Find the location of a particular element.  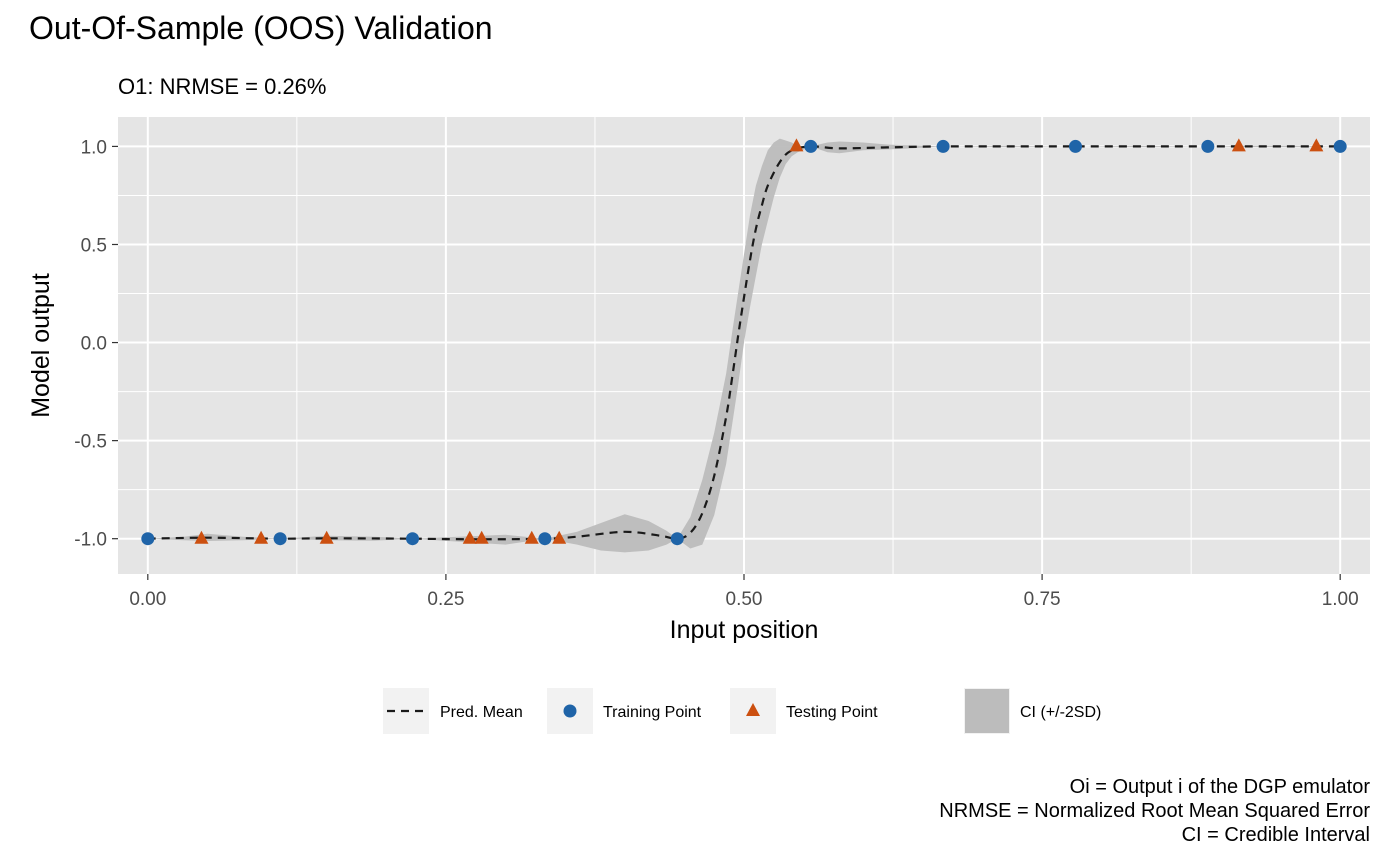

chart-title: Out-Of-Sample (OOS) Validation is located at coordinates (261, 28).